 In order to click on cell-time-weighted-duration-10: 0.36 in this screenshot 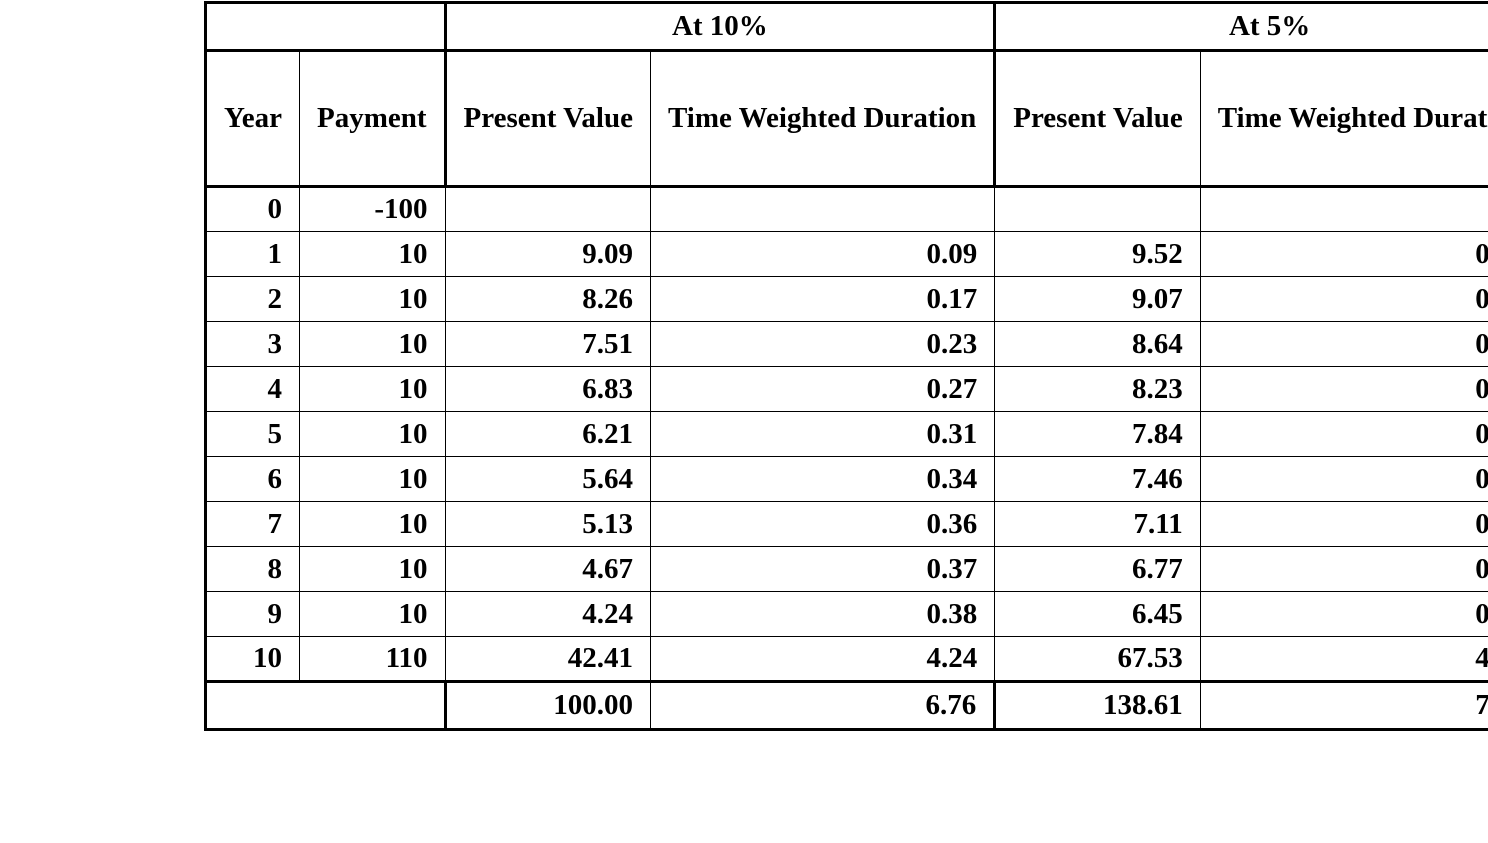, I will do `click(822, 524)`.